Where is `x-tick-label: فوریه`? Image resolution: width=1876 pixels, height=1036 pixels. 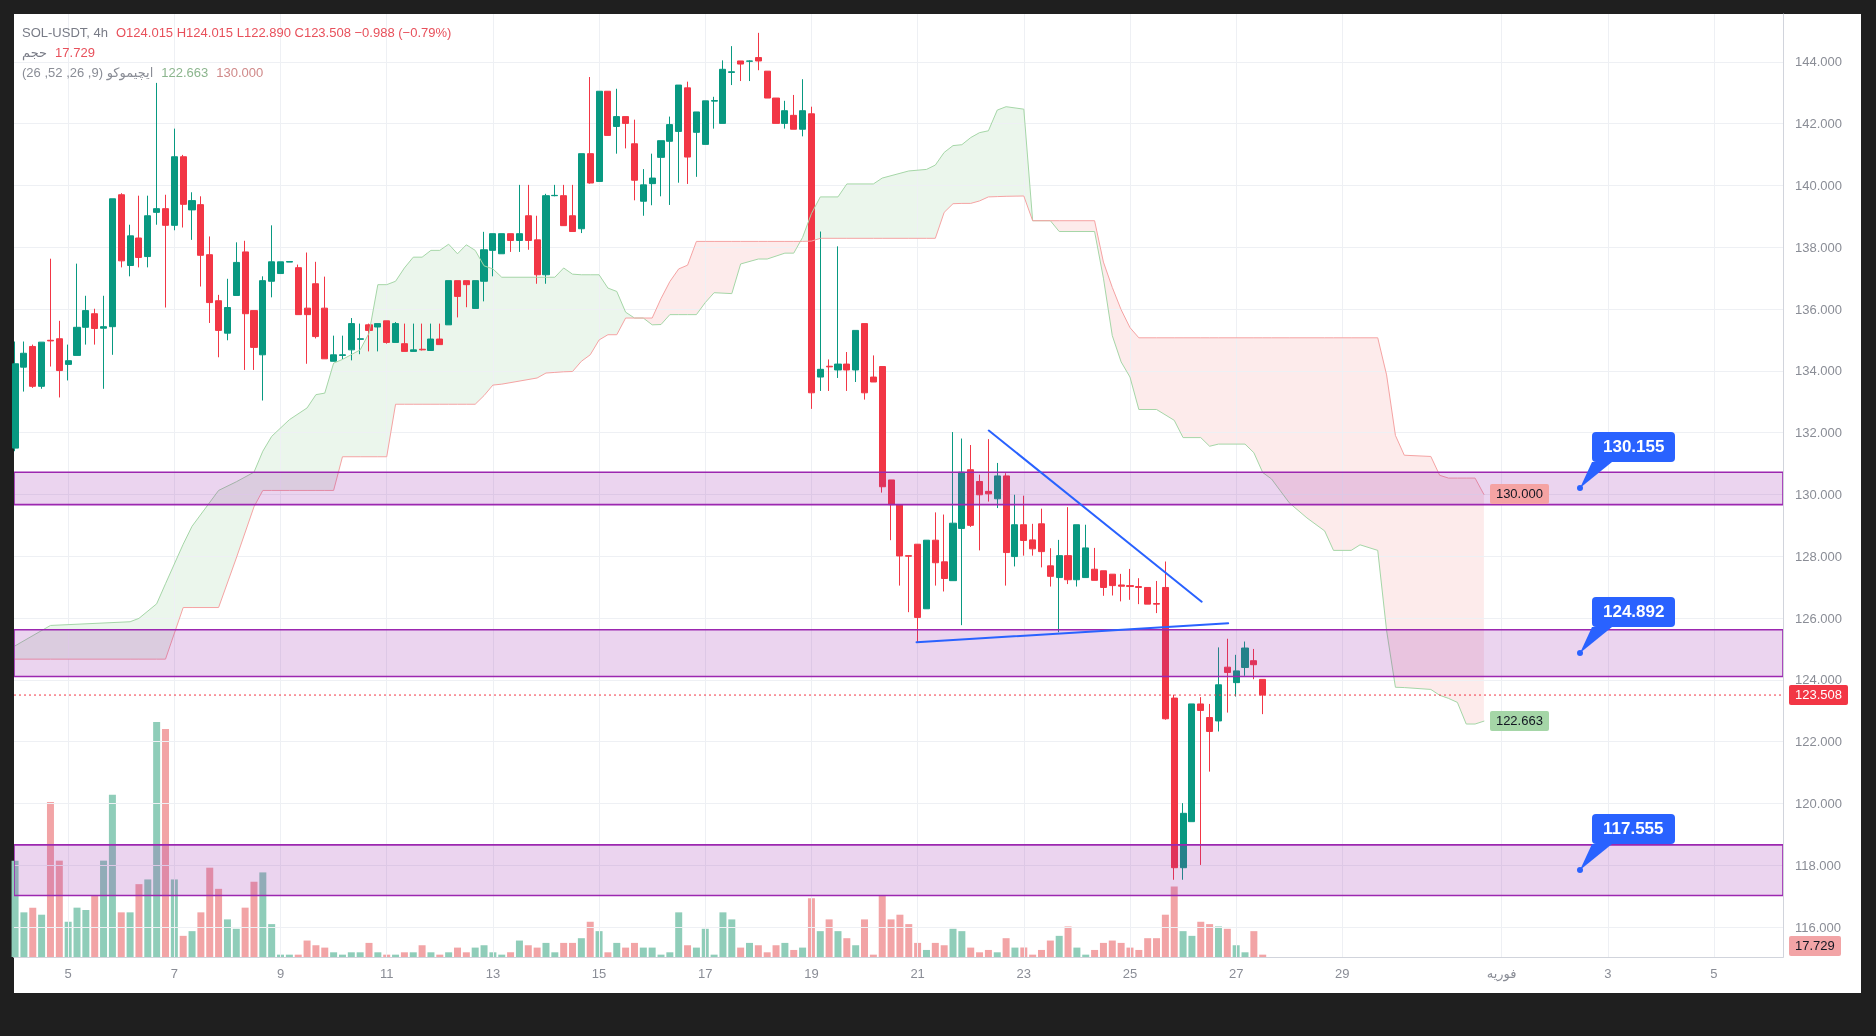 x-tick-label: فوریه is located at coordinates (1501, 974).